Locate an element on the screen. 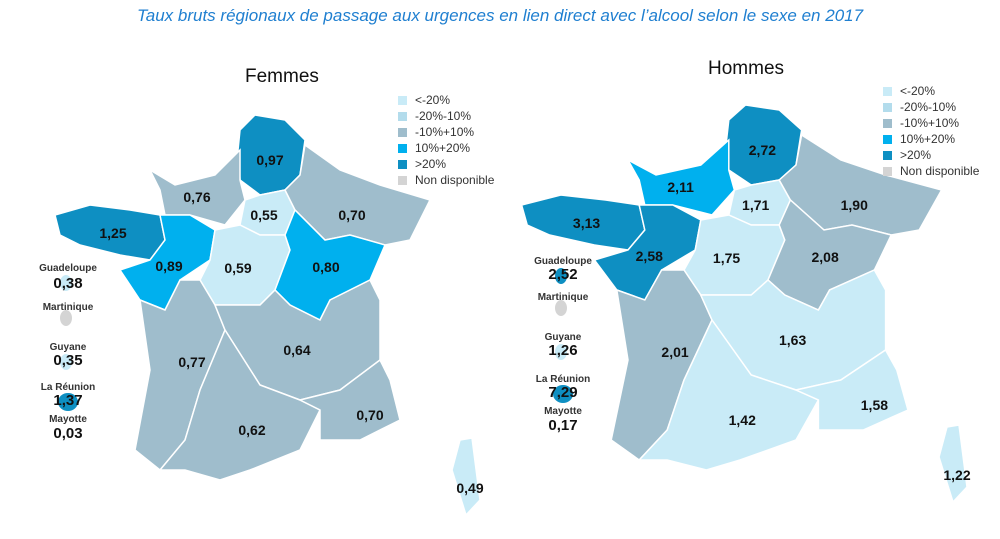  overseas-shape-la-réunion is located at coordinates (68, 402).